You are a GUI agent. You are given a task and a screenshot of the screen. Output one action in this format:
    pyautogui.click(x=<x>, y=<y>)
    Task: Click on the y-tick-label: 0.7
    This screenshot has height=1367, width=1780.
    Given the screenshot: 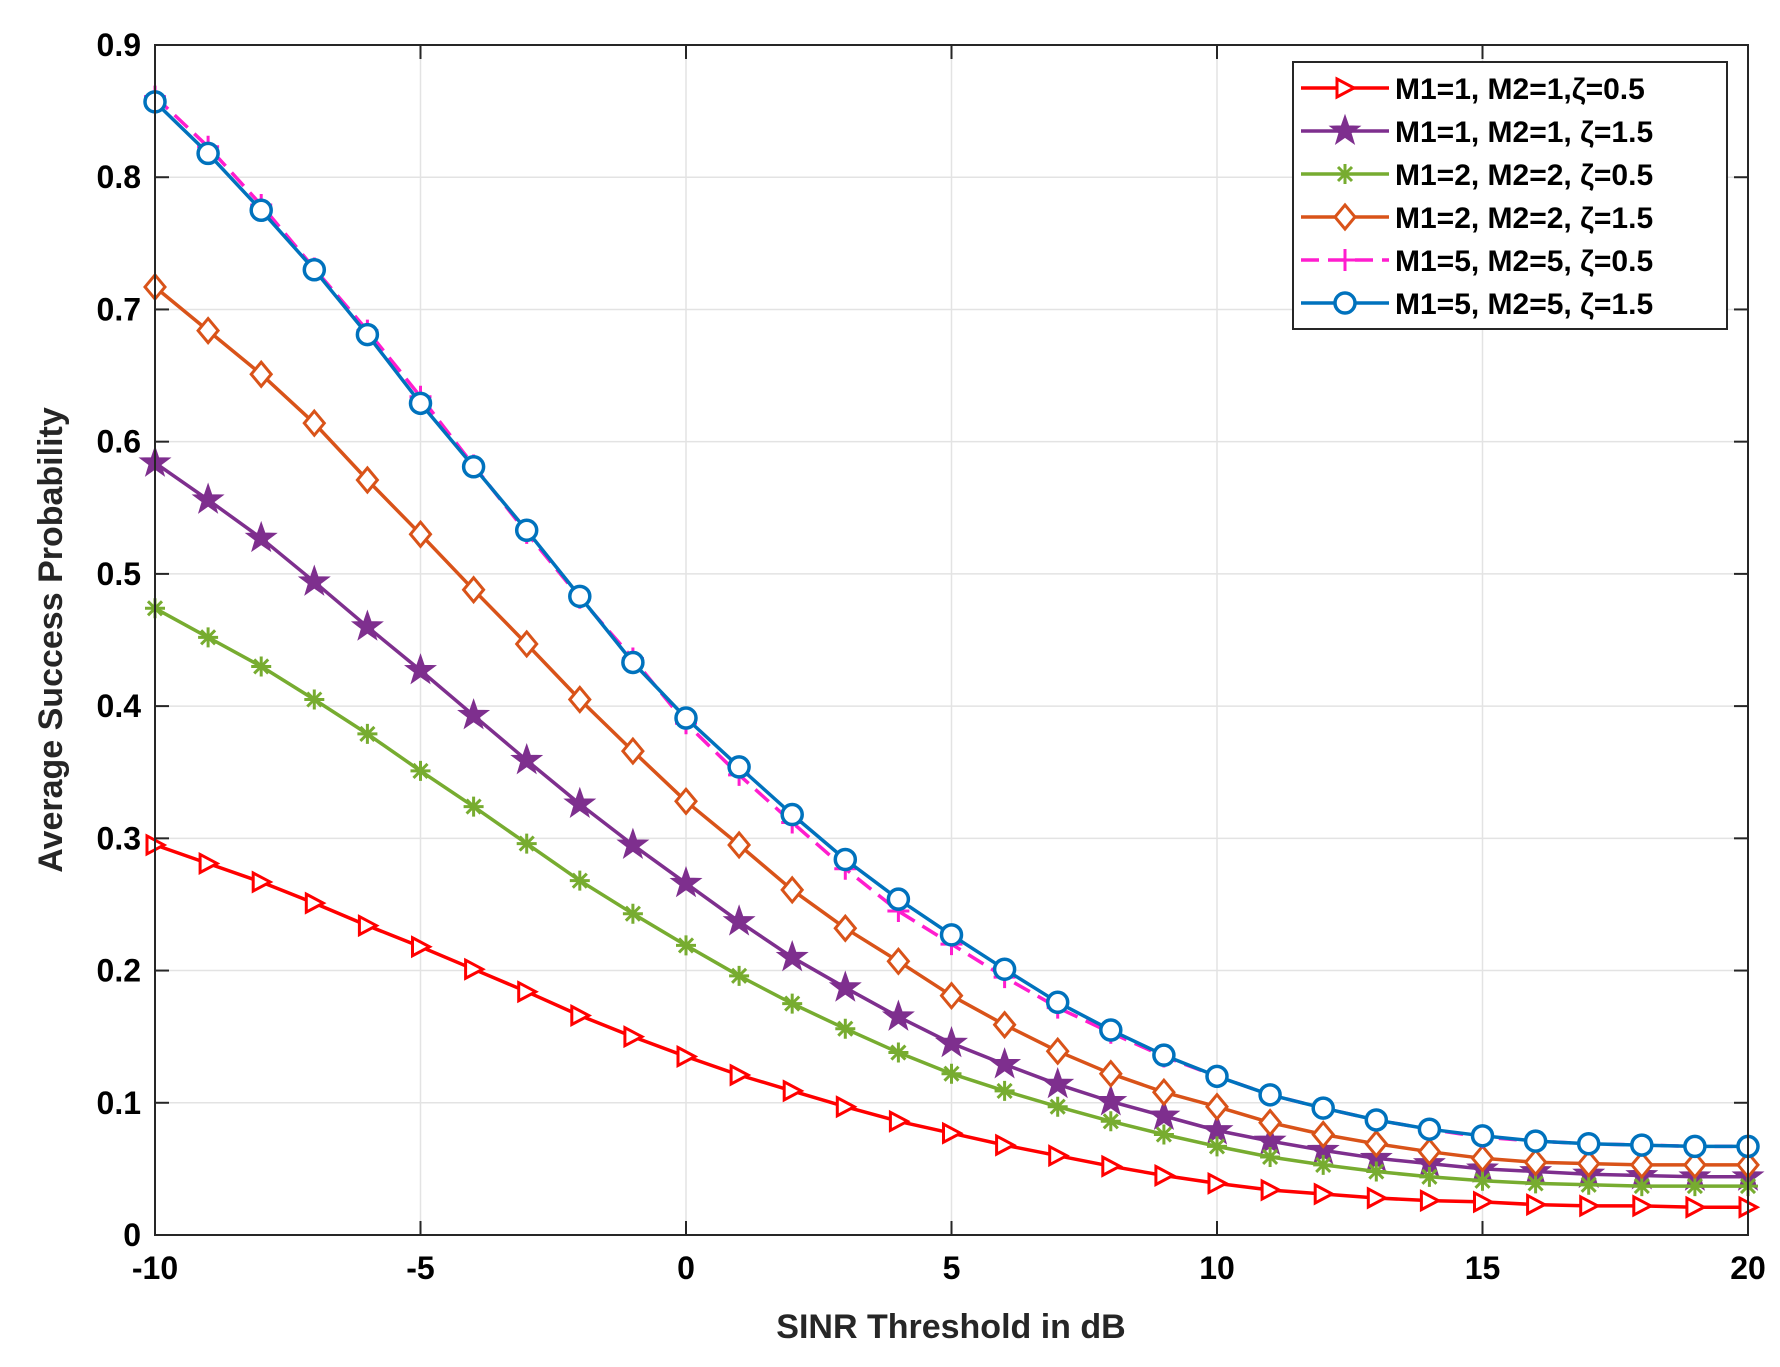 What is the action you would take?
    pyautogui.click(x=119, y=309)
    